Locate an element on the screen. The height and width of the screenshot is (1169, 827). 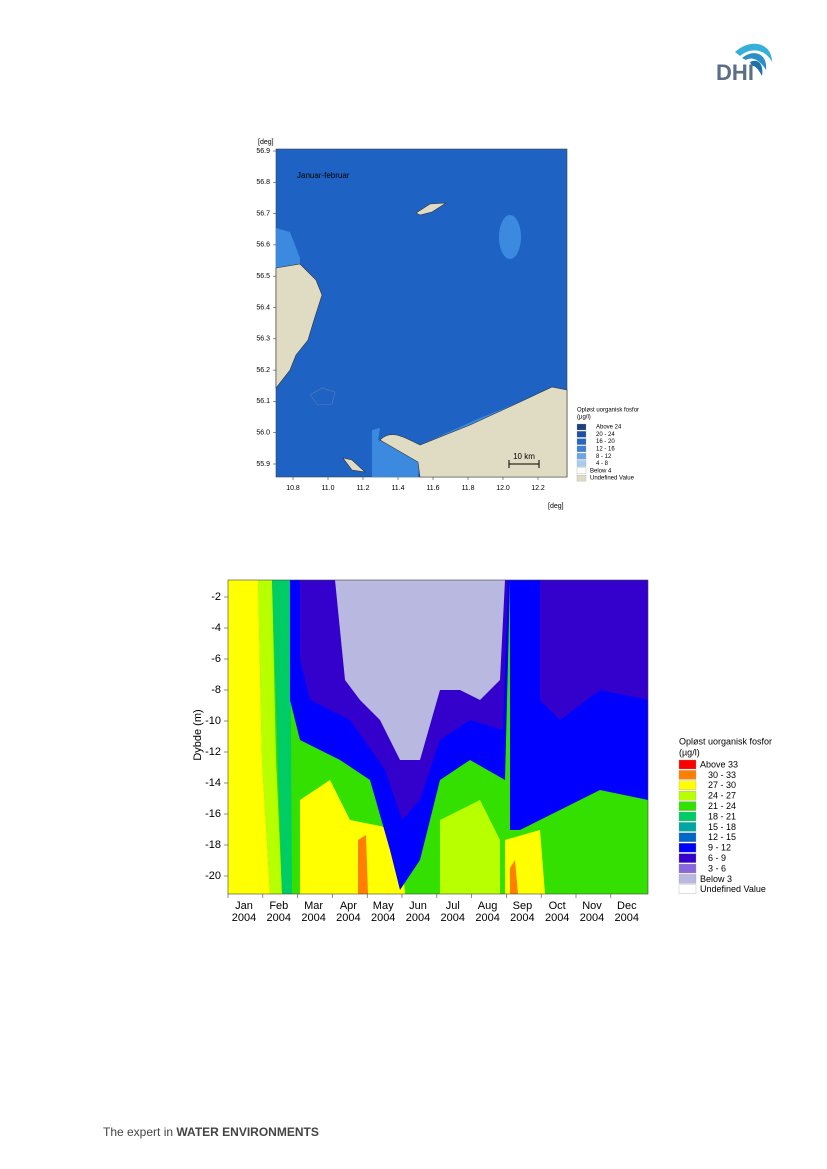
legend-label: 15 - 18 is located at coordinates (722, 827).